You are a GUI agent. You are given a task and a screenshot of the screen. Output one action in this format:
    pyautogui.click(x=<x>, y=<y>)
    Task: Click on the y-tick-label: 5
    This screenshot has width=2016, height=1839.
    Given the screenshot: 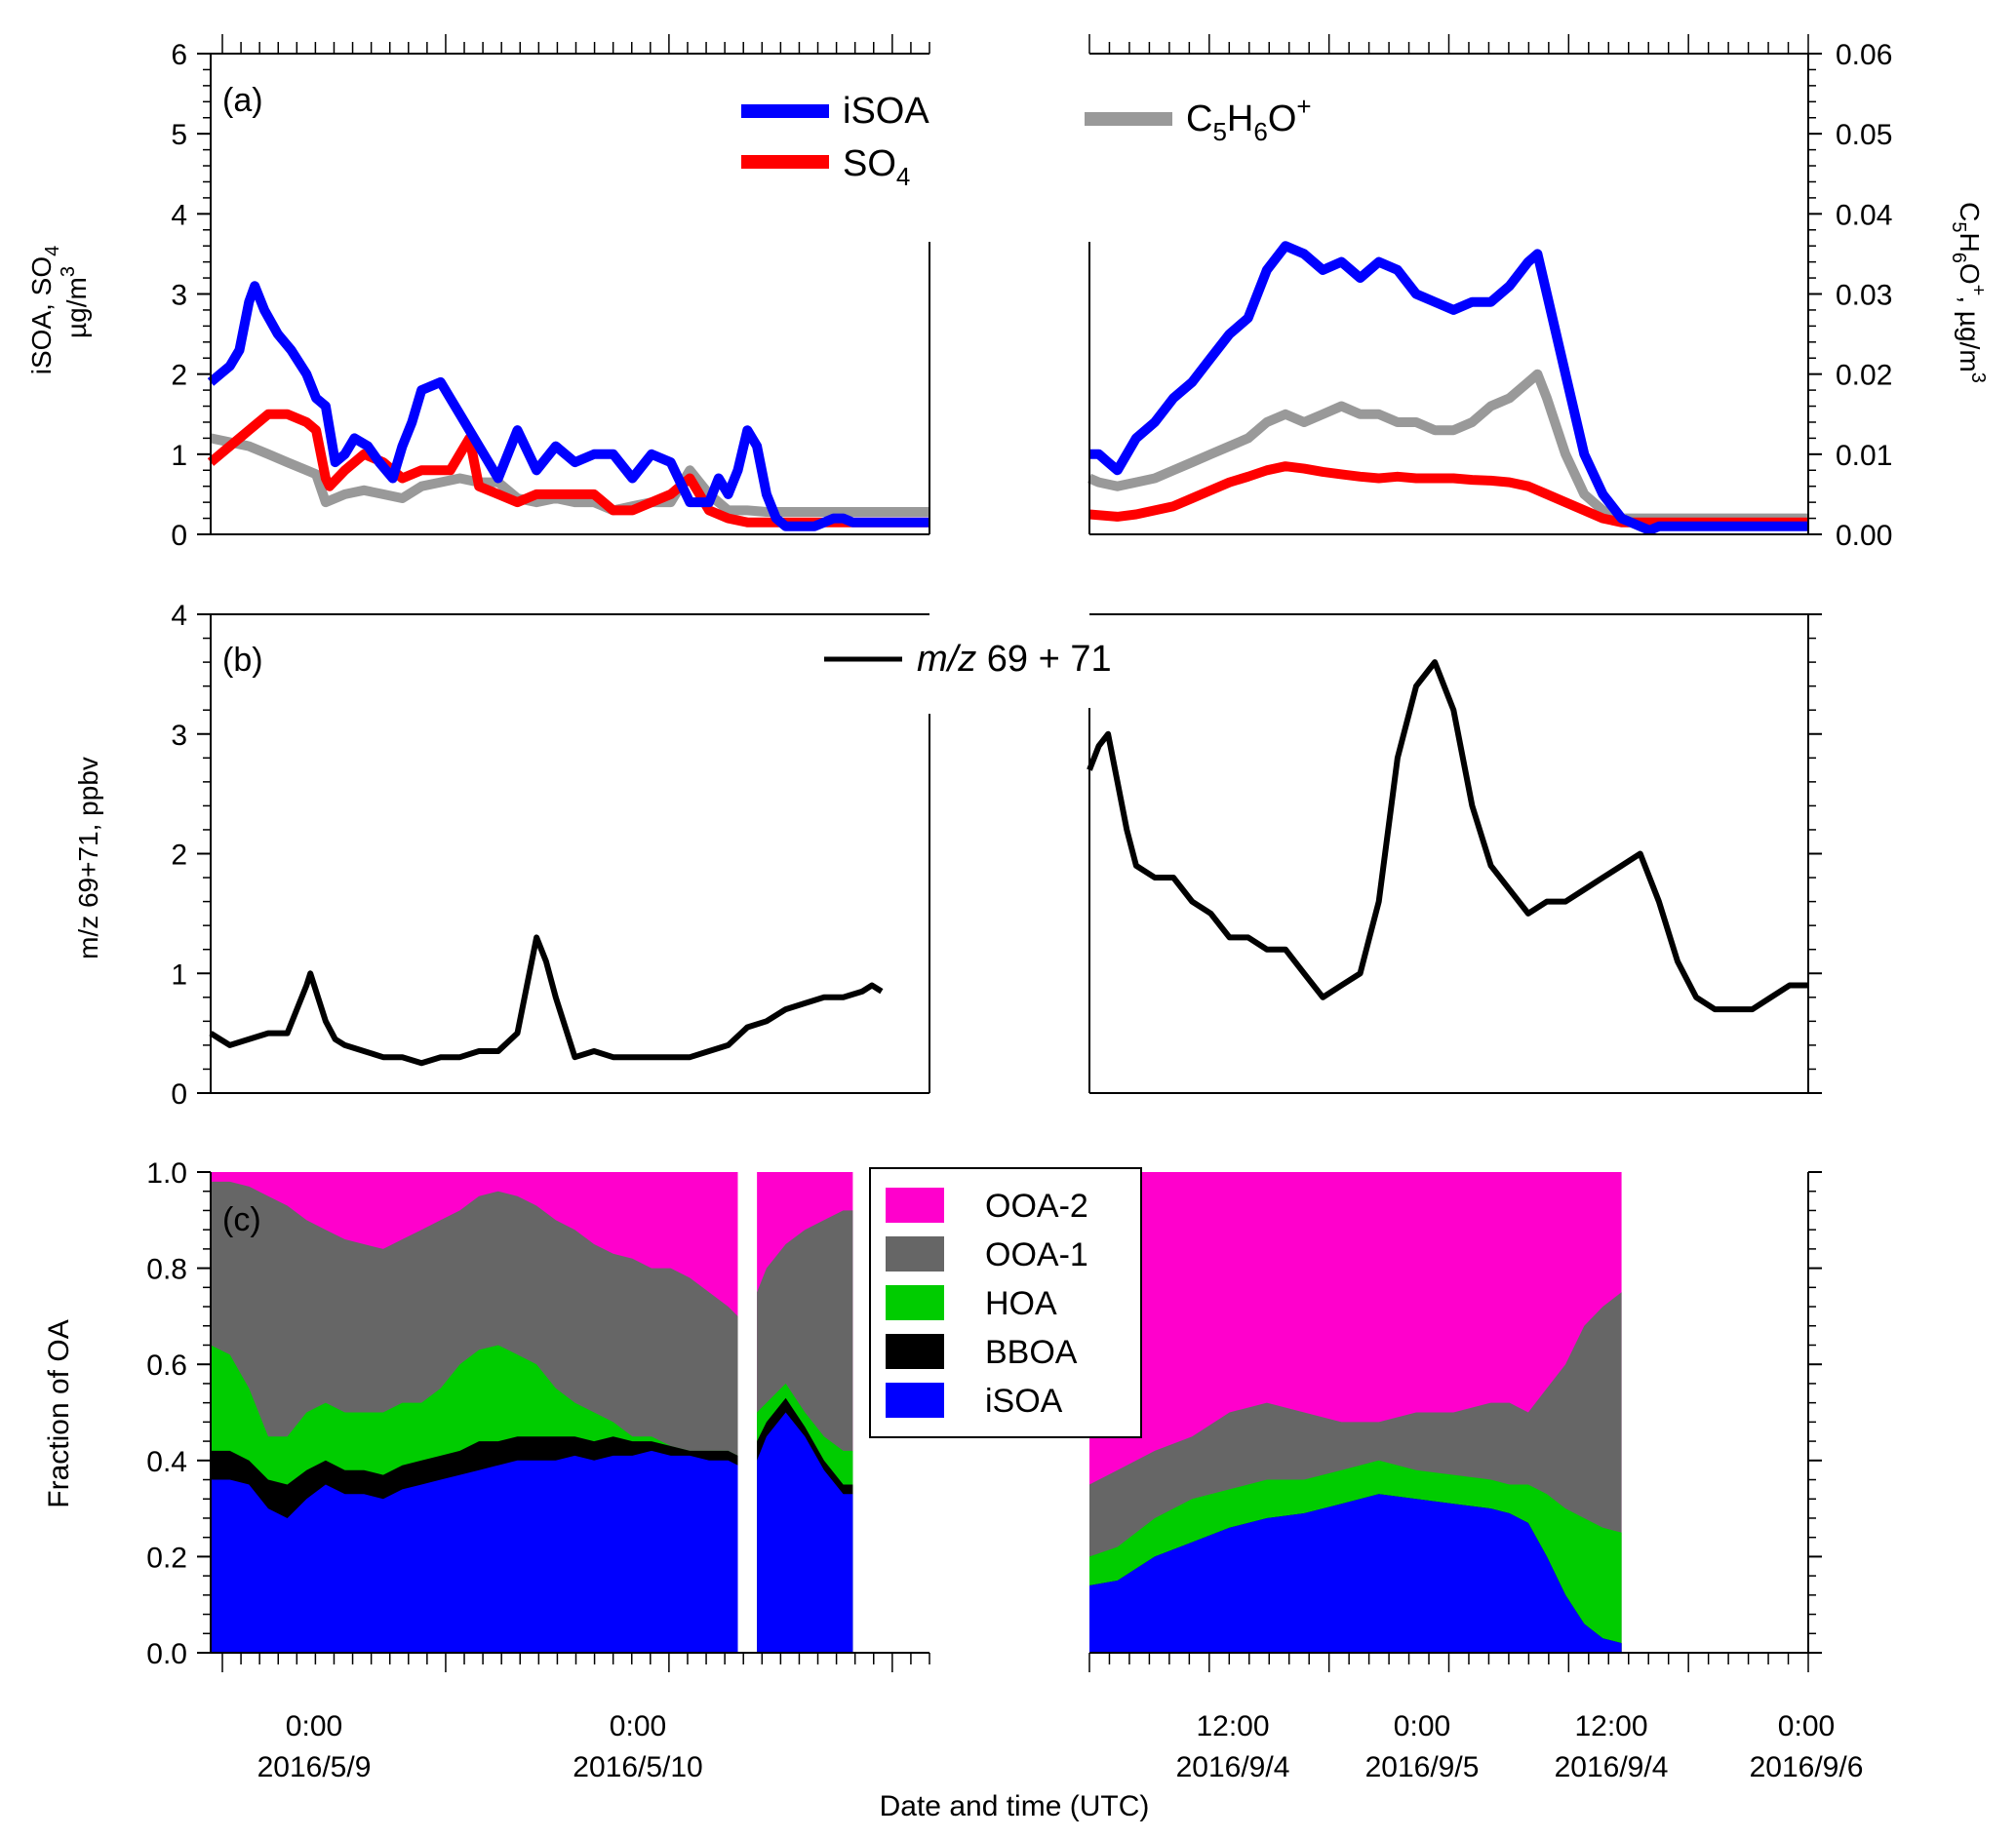 What is the action you would take?
    pyautogui.click(x=179, y=135)
    